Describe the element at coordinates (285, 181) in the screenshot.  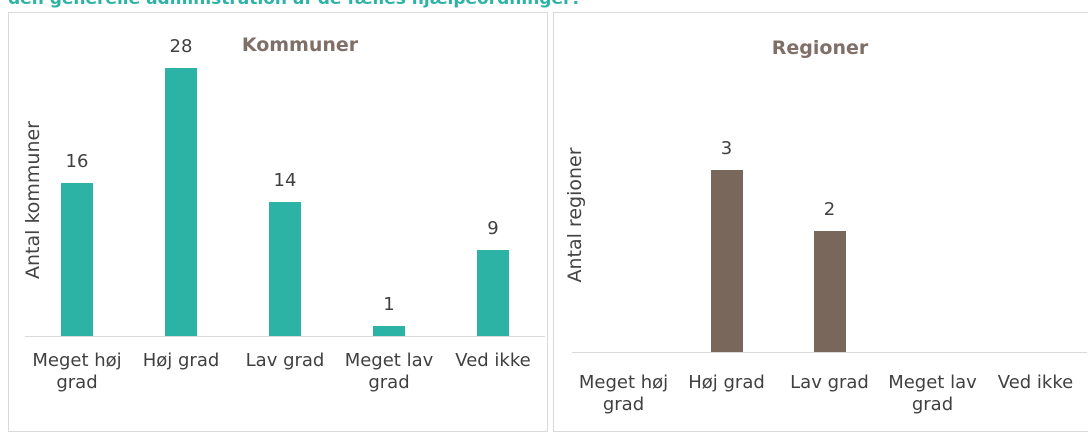
I see `data-label: 14` at that location.